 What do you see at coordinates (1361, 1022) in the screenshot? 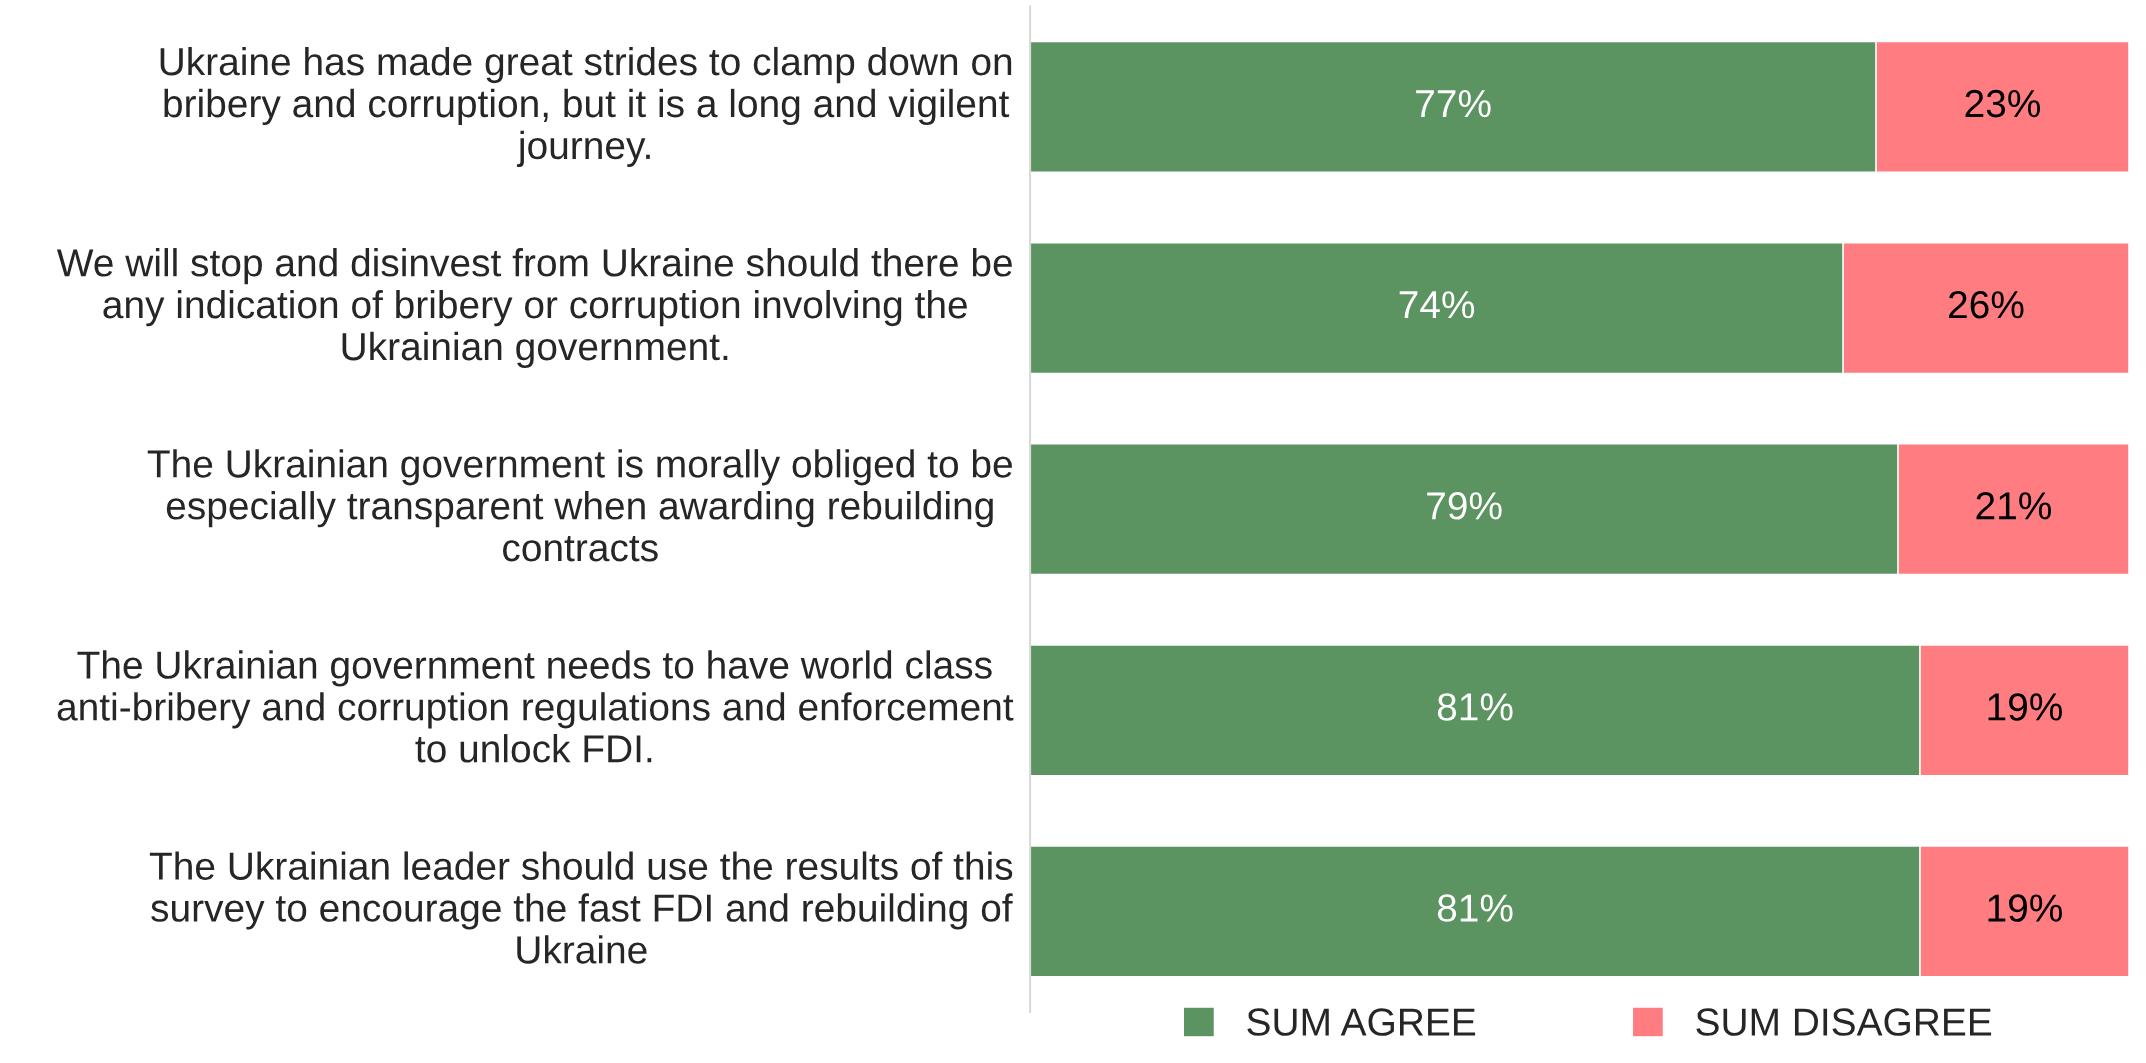
I see `legend-label: SUM AGREE` at bounding box center [1361, 1022].